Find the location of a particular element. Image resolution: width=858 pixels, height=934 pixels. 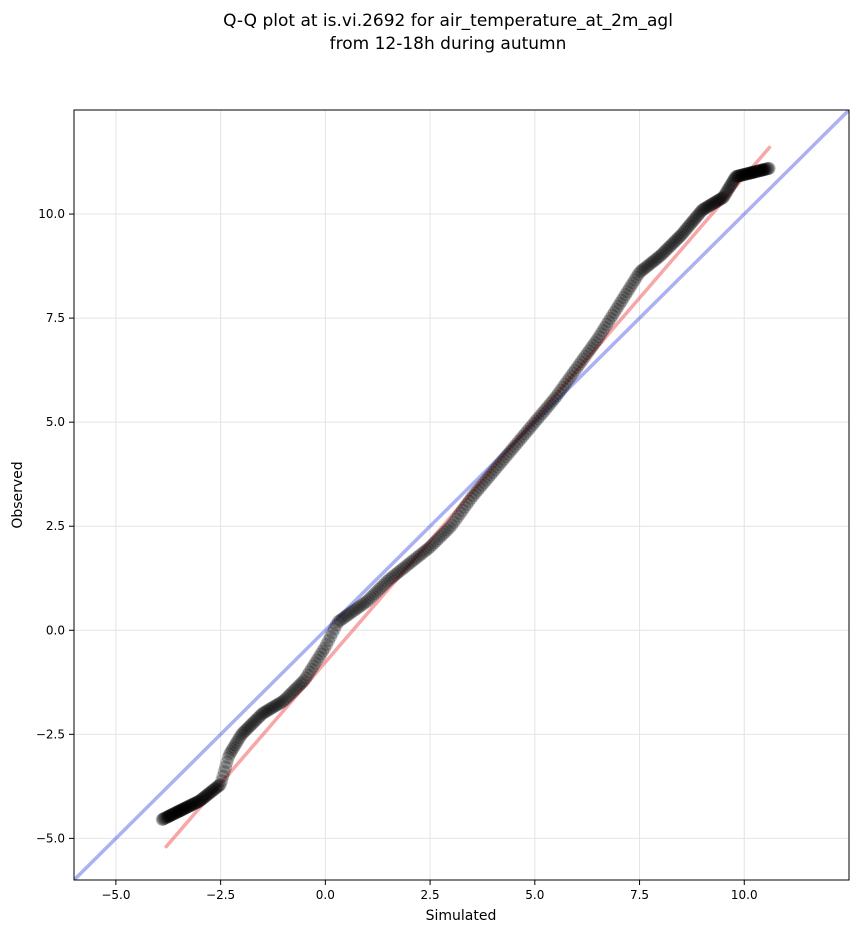

y-tick-label: −2.5 is located at coordinates (50, 734).